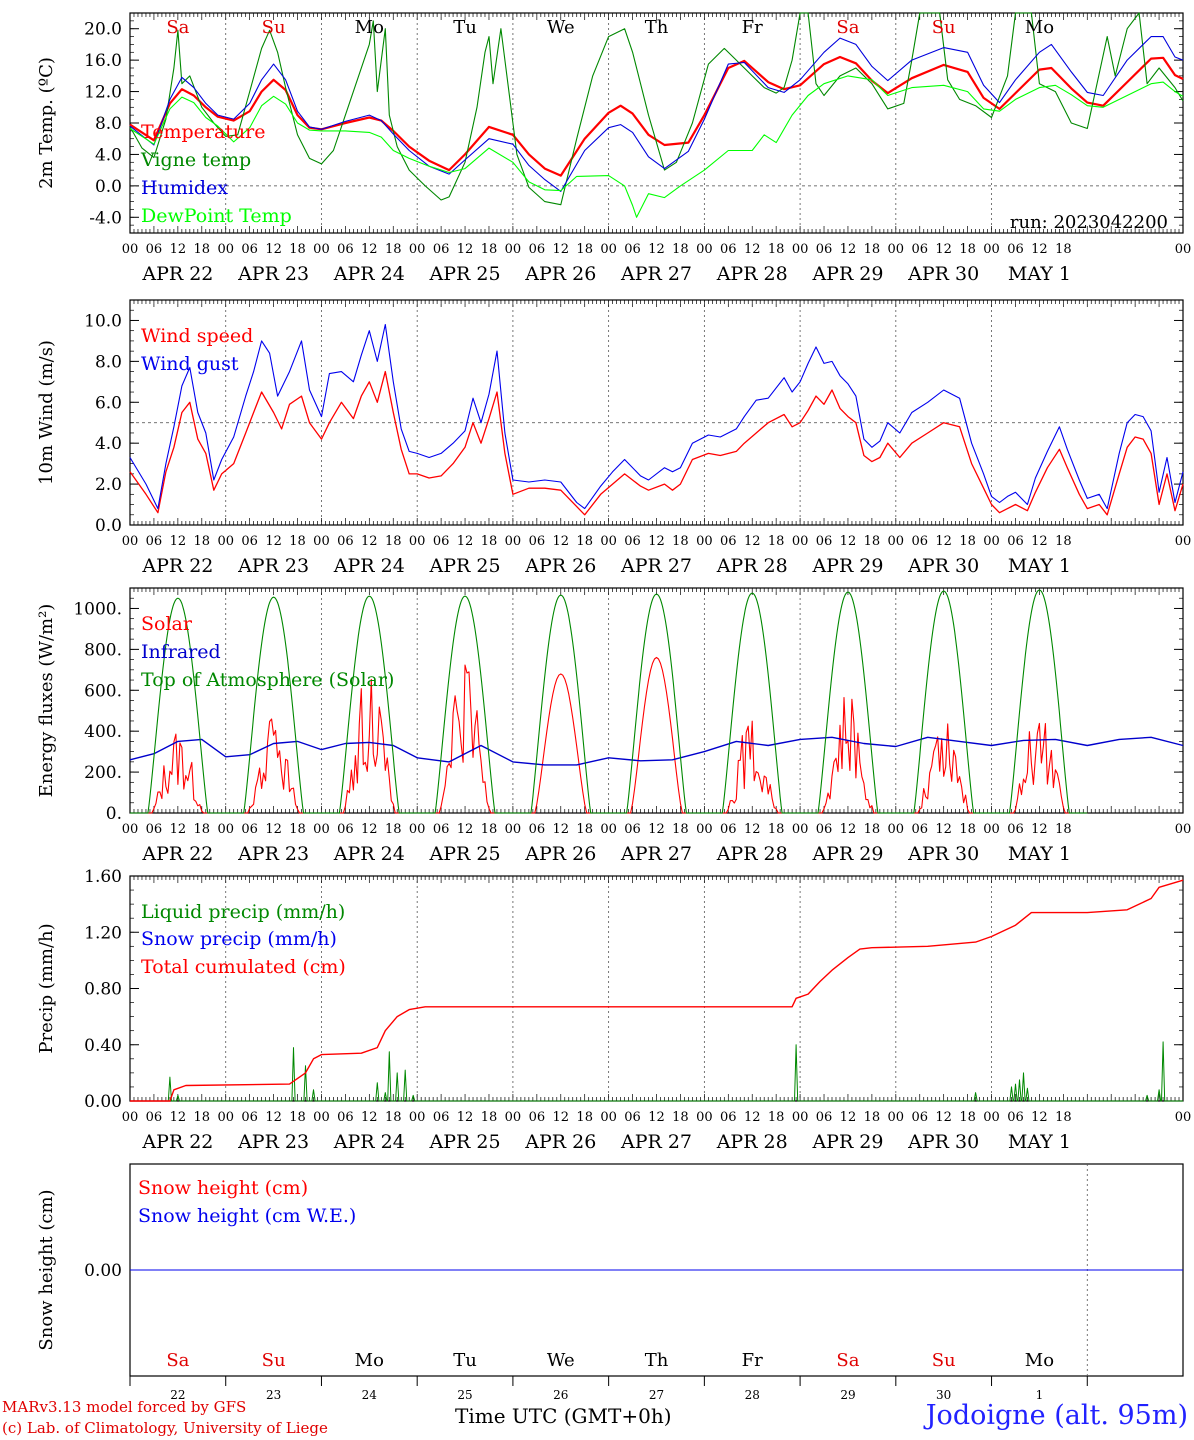 The image size is (1194, 1440). Describe the element at coordinates (273, 274) in the screenshot. I see `date-label: APR 23` at that location.